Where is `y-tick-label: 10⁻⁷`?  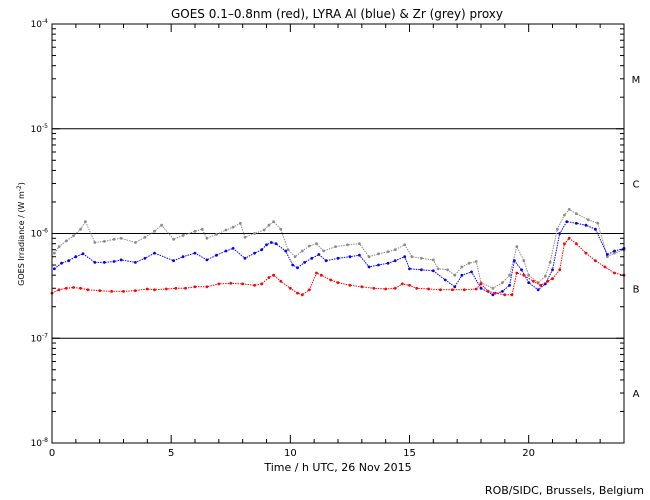
y-tick-label: 10⁻⁷ is located at coordinates (40, 338).